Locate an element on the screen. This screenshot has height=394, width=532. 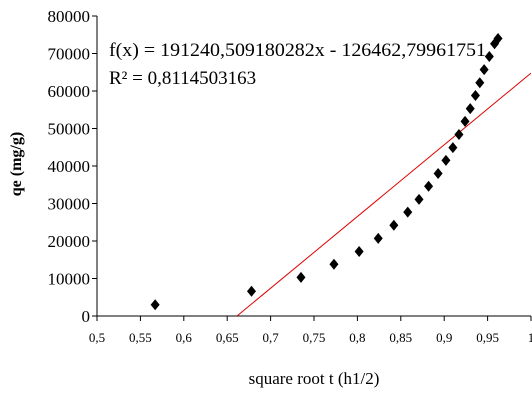
x-tick-label: 0,65 is located at coordinates (227, 337).